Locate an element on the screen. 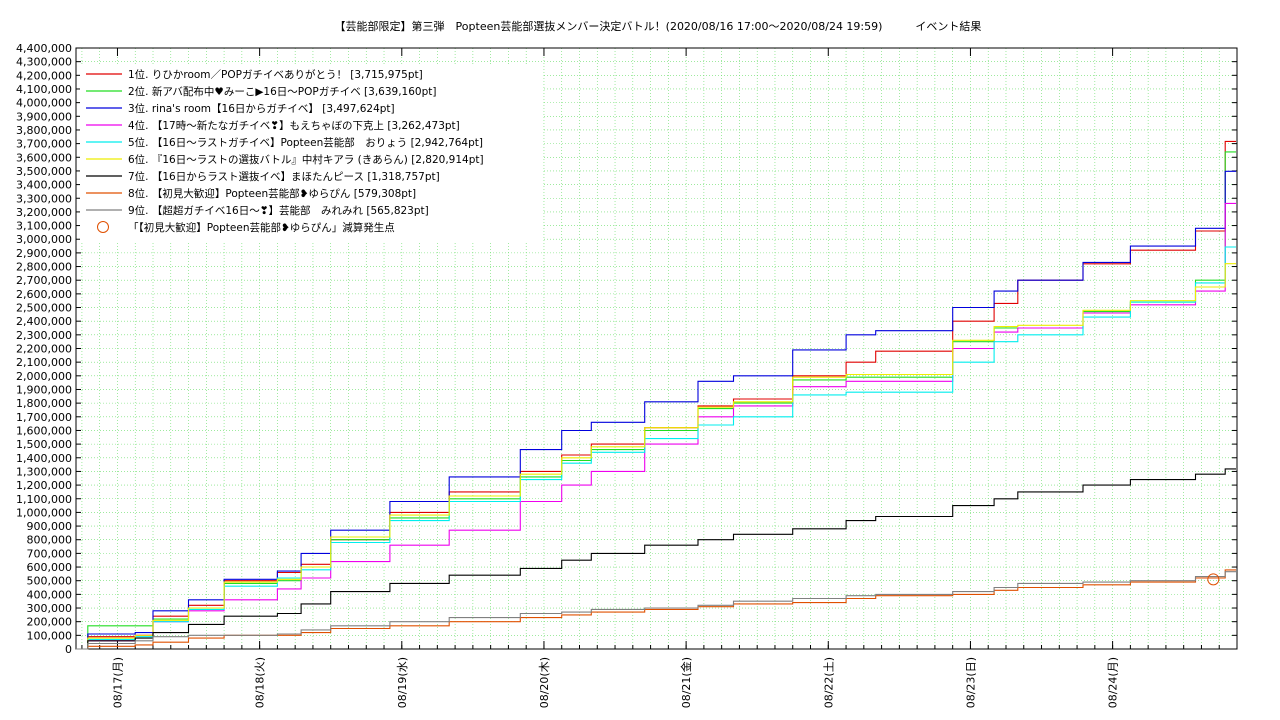 This screenshot has height=720, width=1280. legend-label: 1位. りひかroom／POPガチイベありがとう！ [3,715,975pt] is located at coordinates (275, 74).